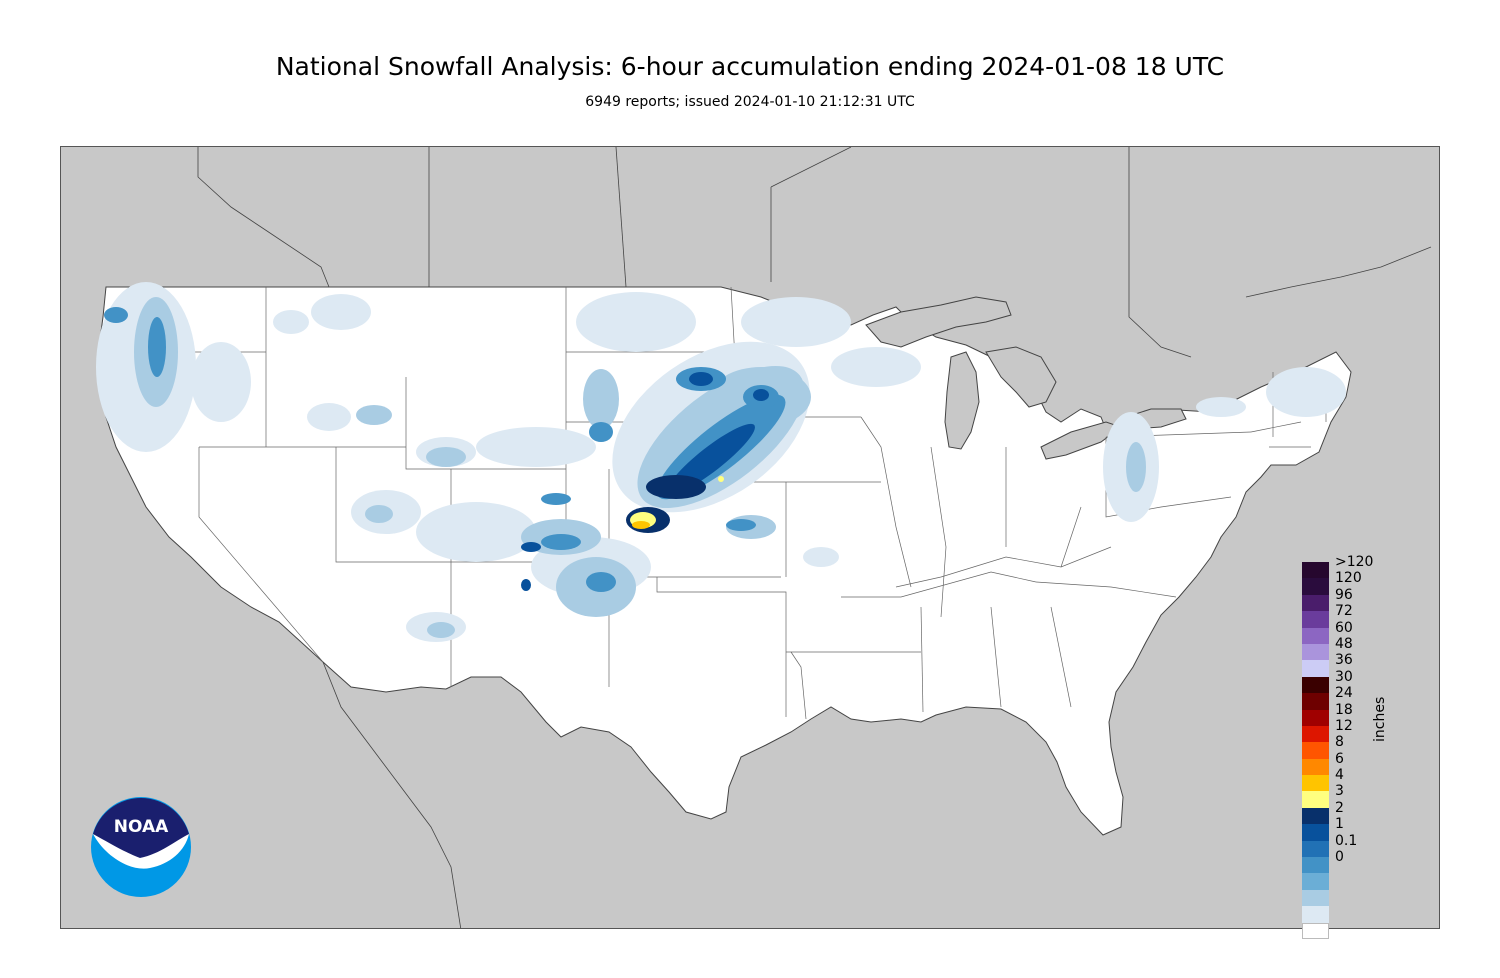  What do you see at coordinates (1339, 824) in the screenshot?
I see `legend-label: 1` at bounding box center [1339, 824].